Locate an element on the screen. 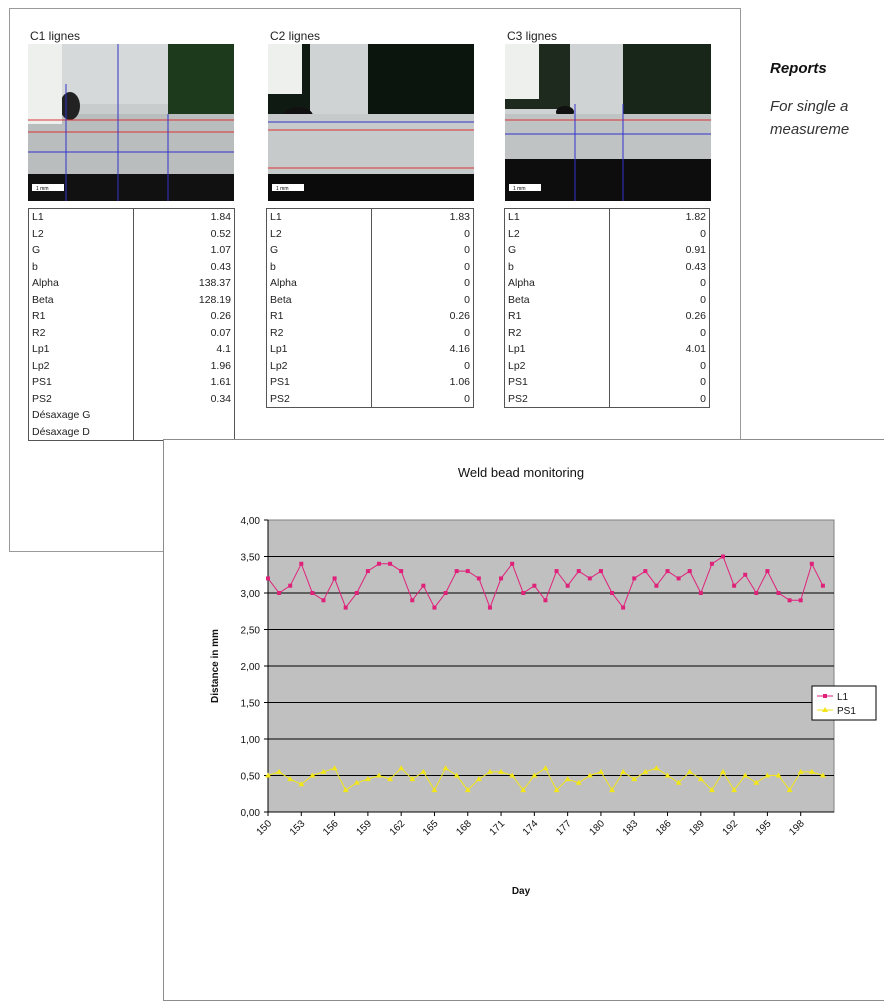 The image size is (884, 1001). x-tick-label: 171 is located at coordinates (498, 828).